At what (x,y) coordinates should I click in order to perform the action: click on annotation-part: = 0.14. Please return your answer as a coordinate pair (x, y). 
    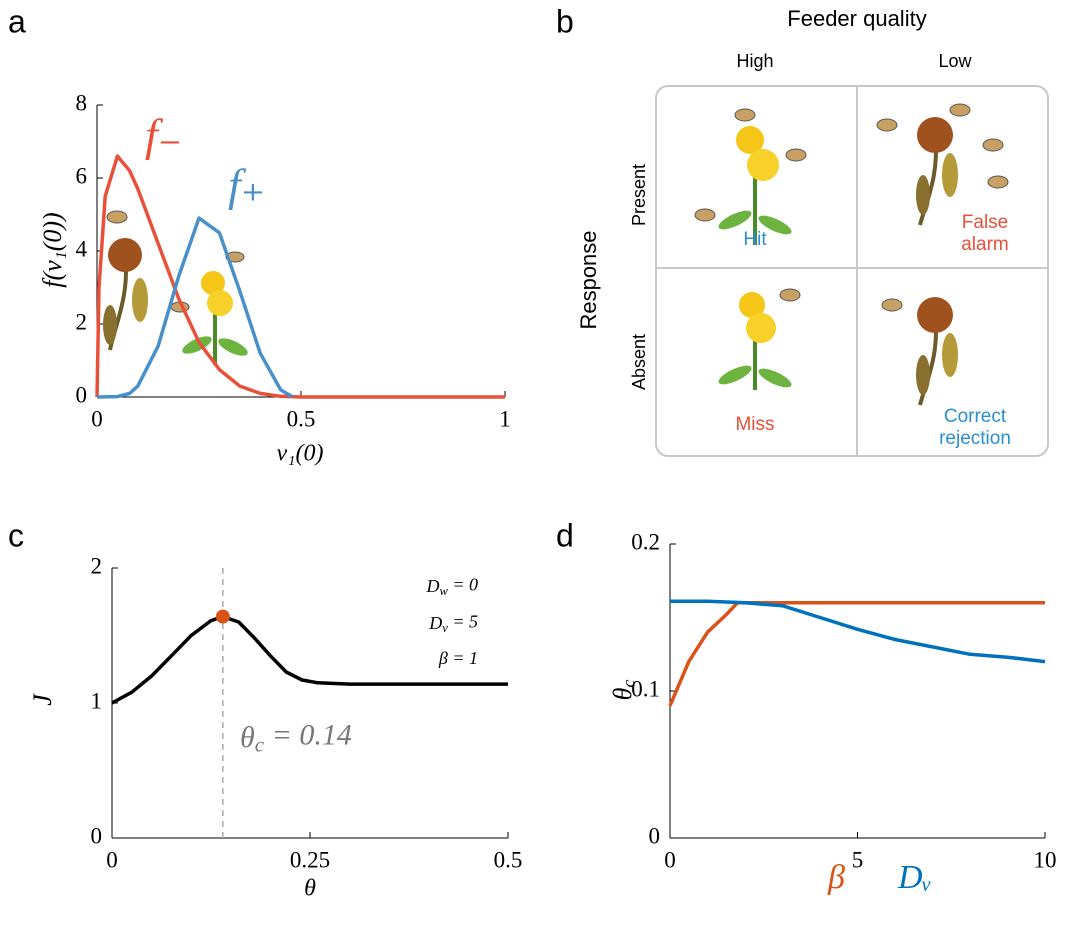
    Looking at the image, I should click on (308, 734).